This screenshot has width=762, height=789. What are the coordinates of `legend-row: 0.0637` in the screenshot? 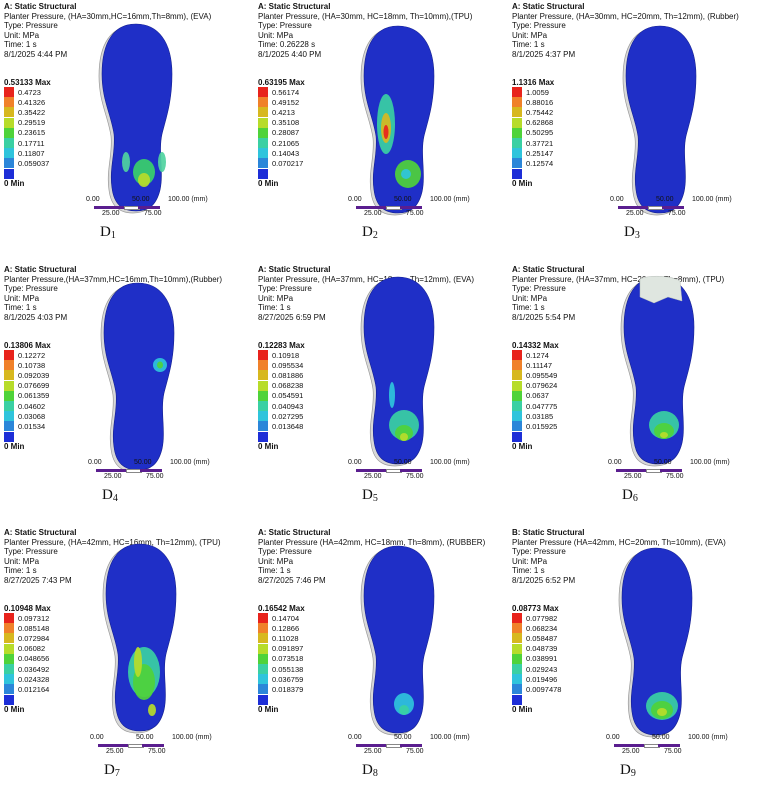 It's located at (535, 395).